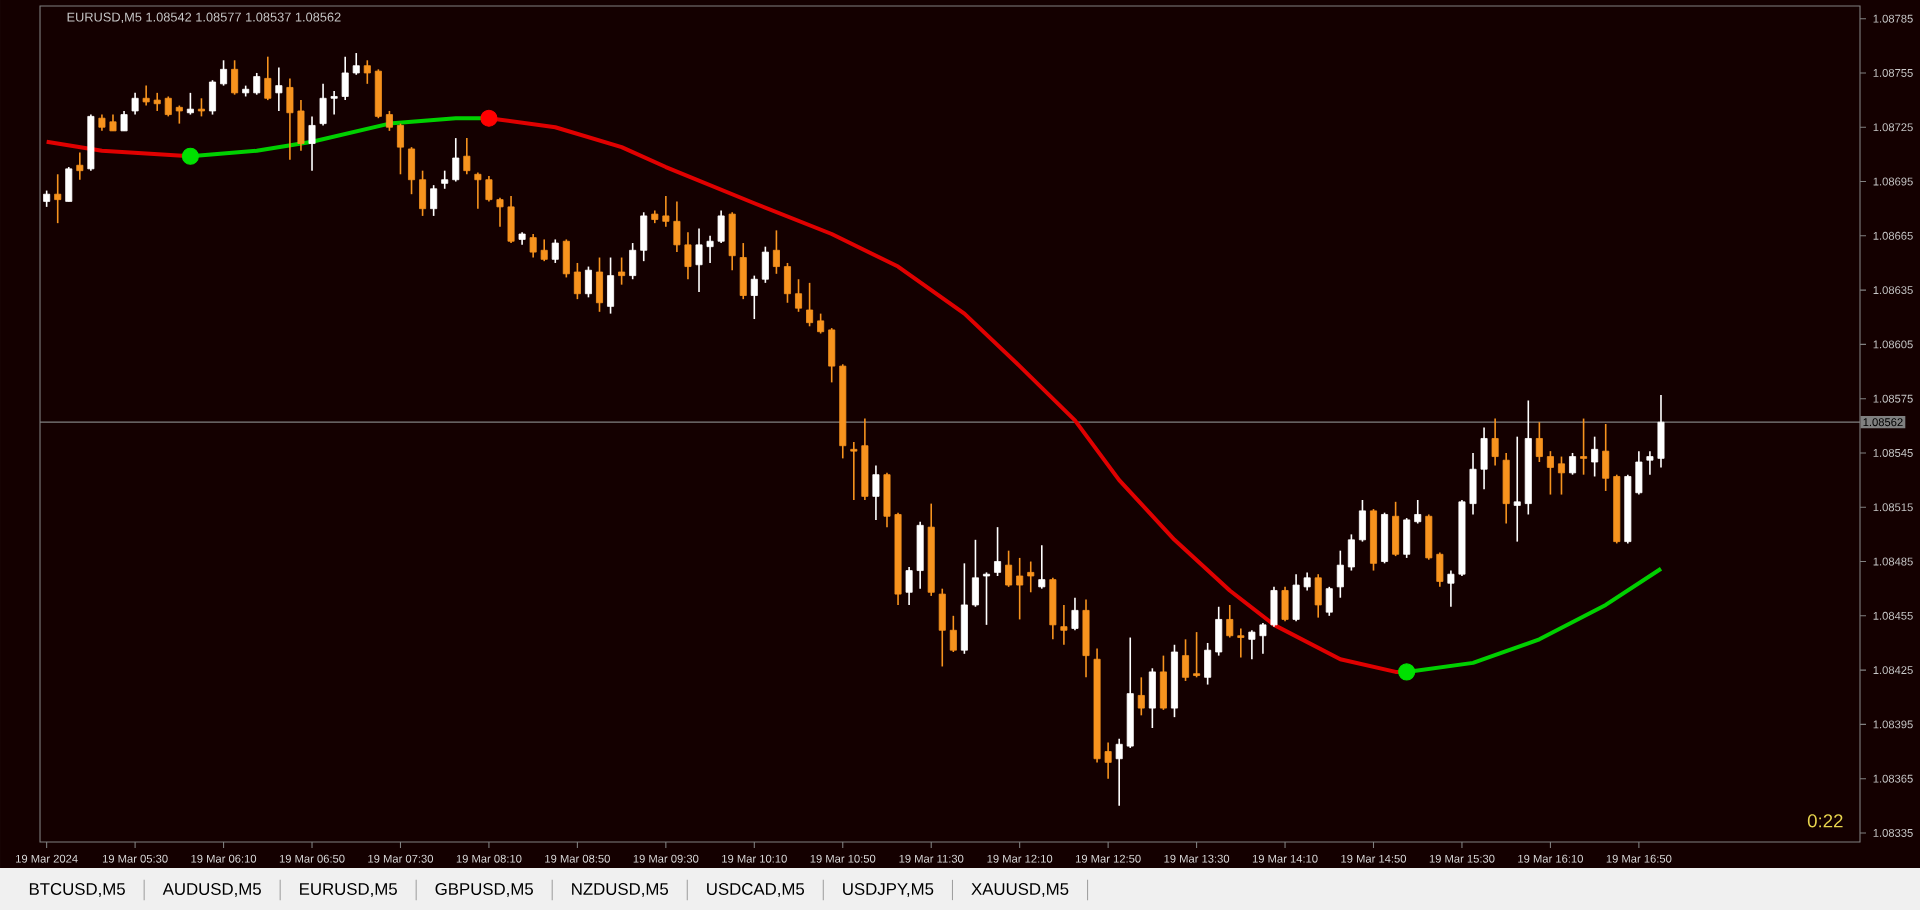 The width and height of the screenshot is (1920, 910). Describe the element at coordinates (211, 890) in the screenshot. I see `text: AUDUSD,M5` at that location.